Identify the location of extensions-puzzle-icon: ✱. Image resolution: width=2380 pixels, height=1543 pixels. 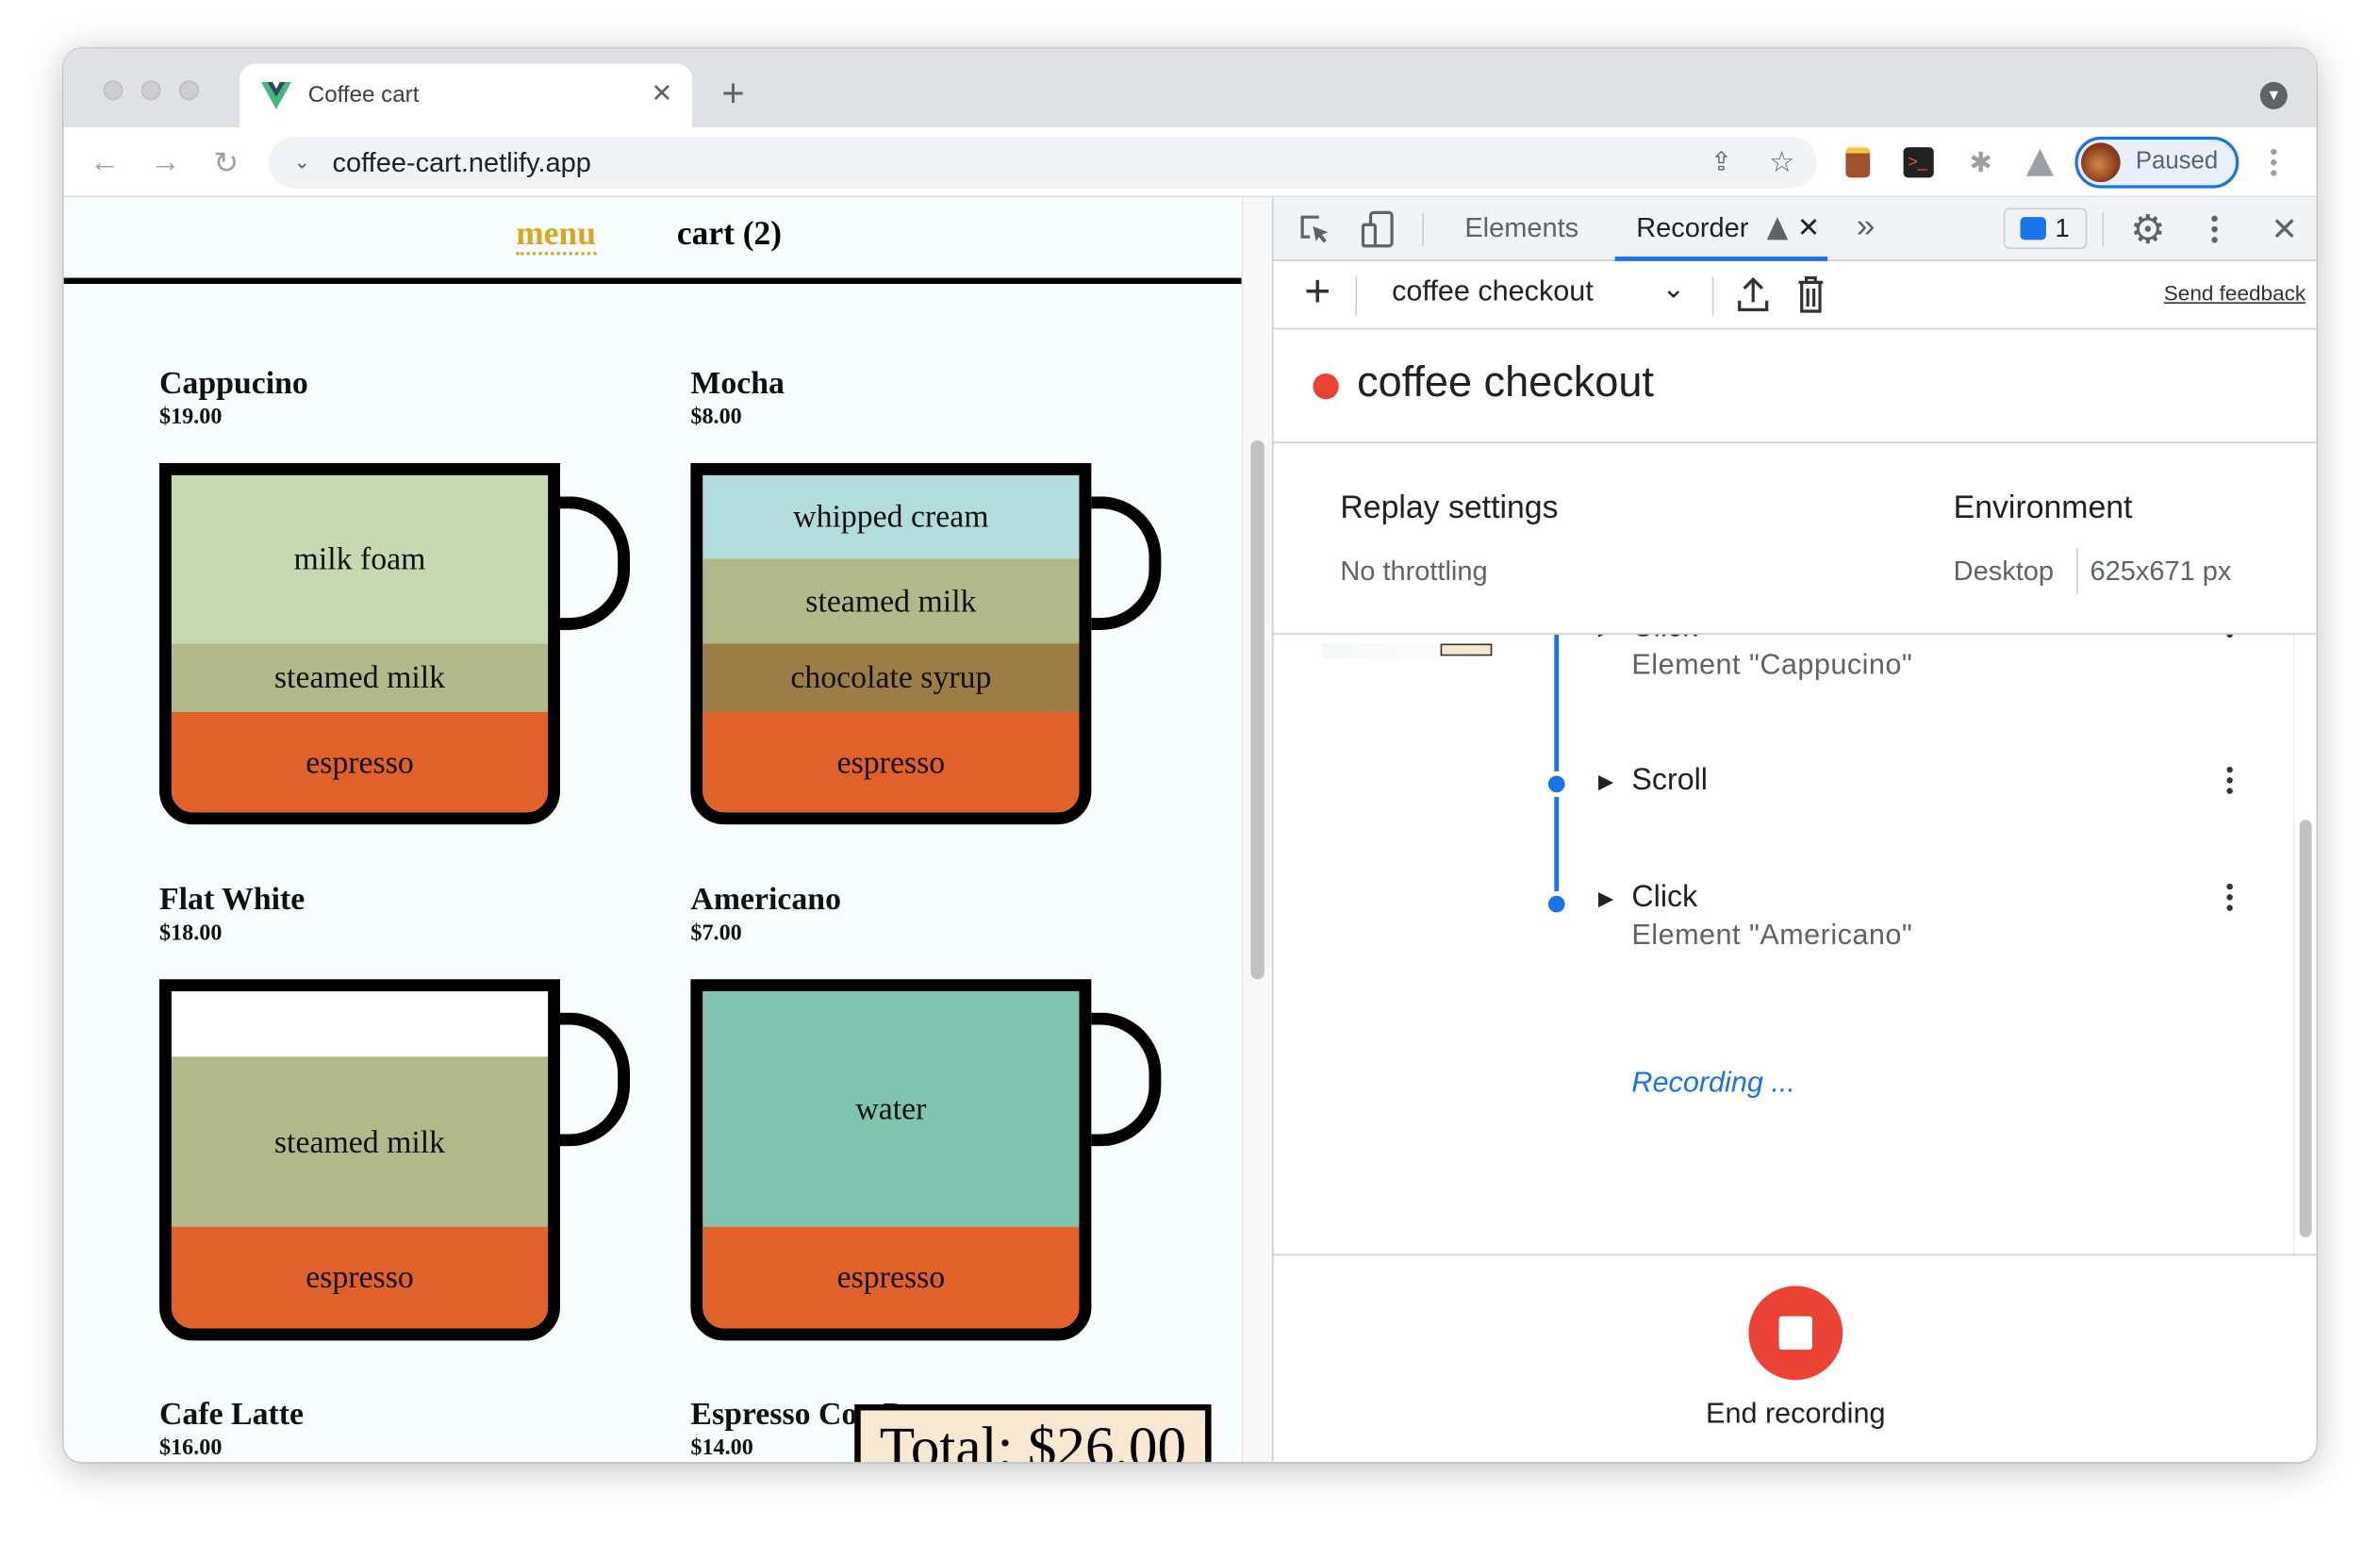
(1981, 161).